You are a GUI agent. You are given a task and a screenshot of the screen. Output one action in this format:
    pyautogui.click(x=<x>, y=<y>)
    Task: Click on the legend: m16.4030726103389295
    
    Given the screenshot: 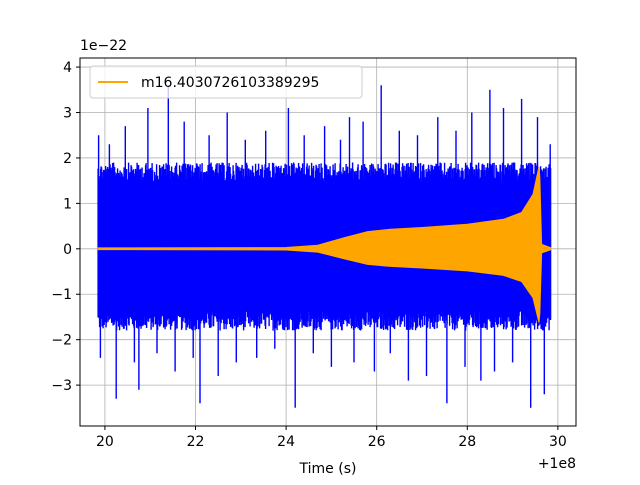 What is the action you would take?
    pyautogui.click(x=226, y=82)
    